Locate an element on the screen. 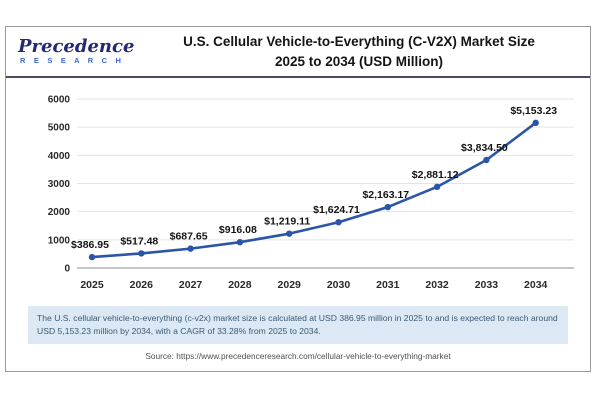  y-tick-label: 4000 is located at coordinates (59, 156).